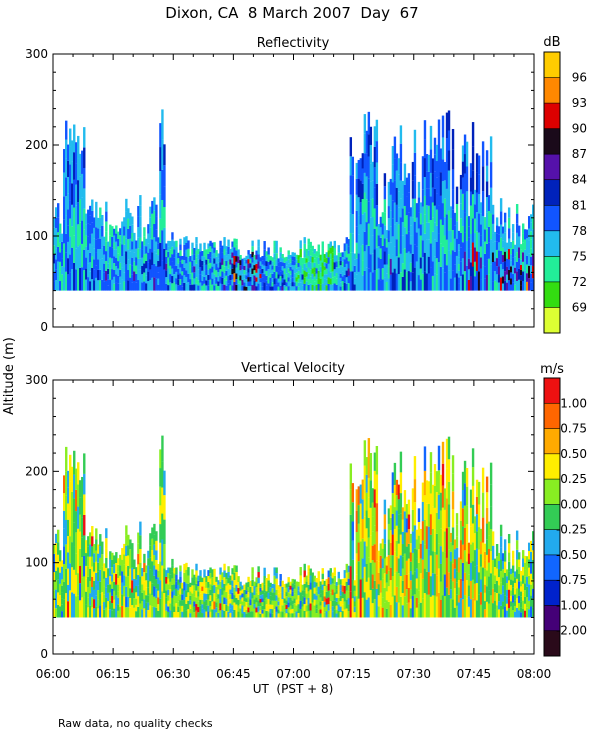 The height and width of the screenshot is (750, 600). I want to click on colorbar-label: 0.00, so click(573, 504).